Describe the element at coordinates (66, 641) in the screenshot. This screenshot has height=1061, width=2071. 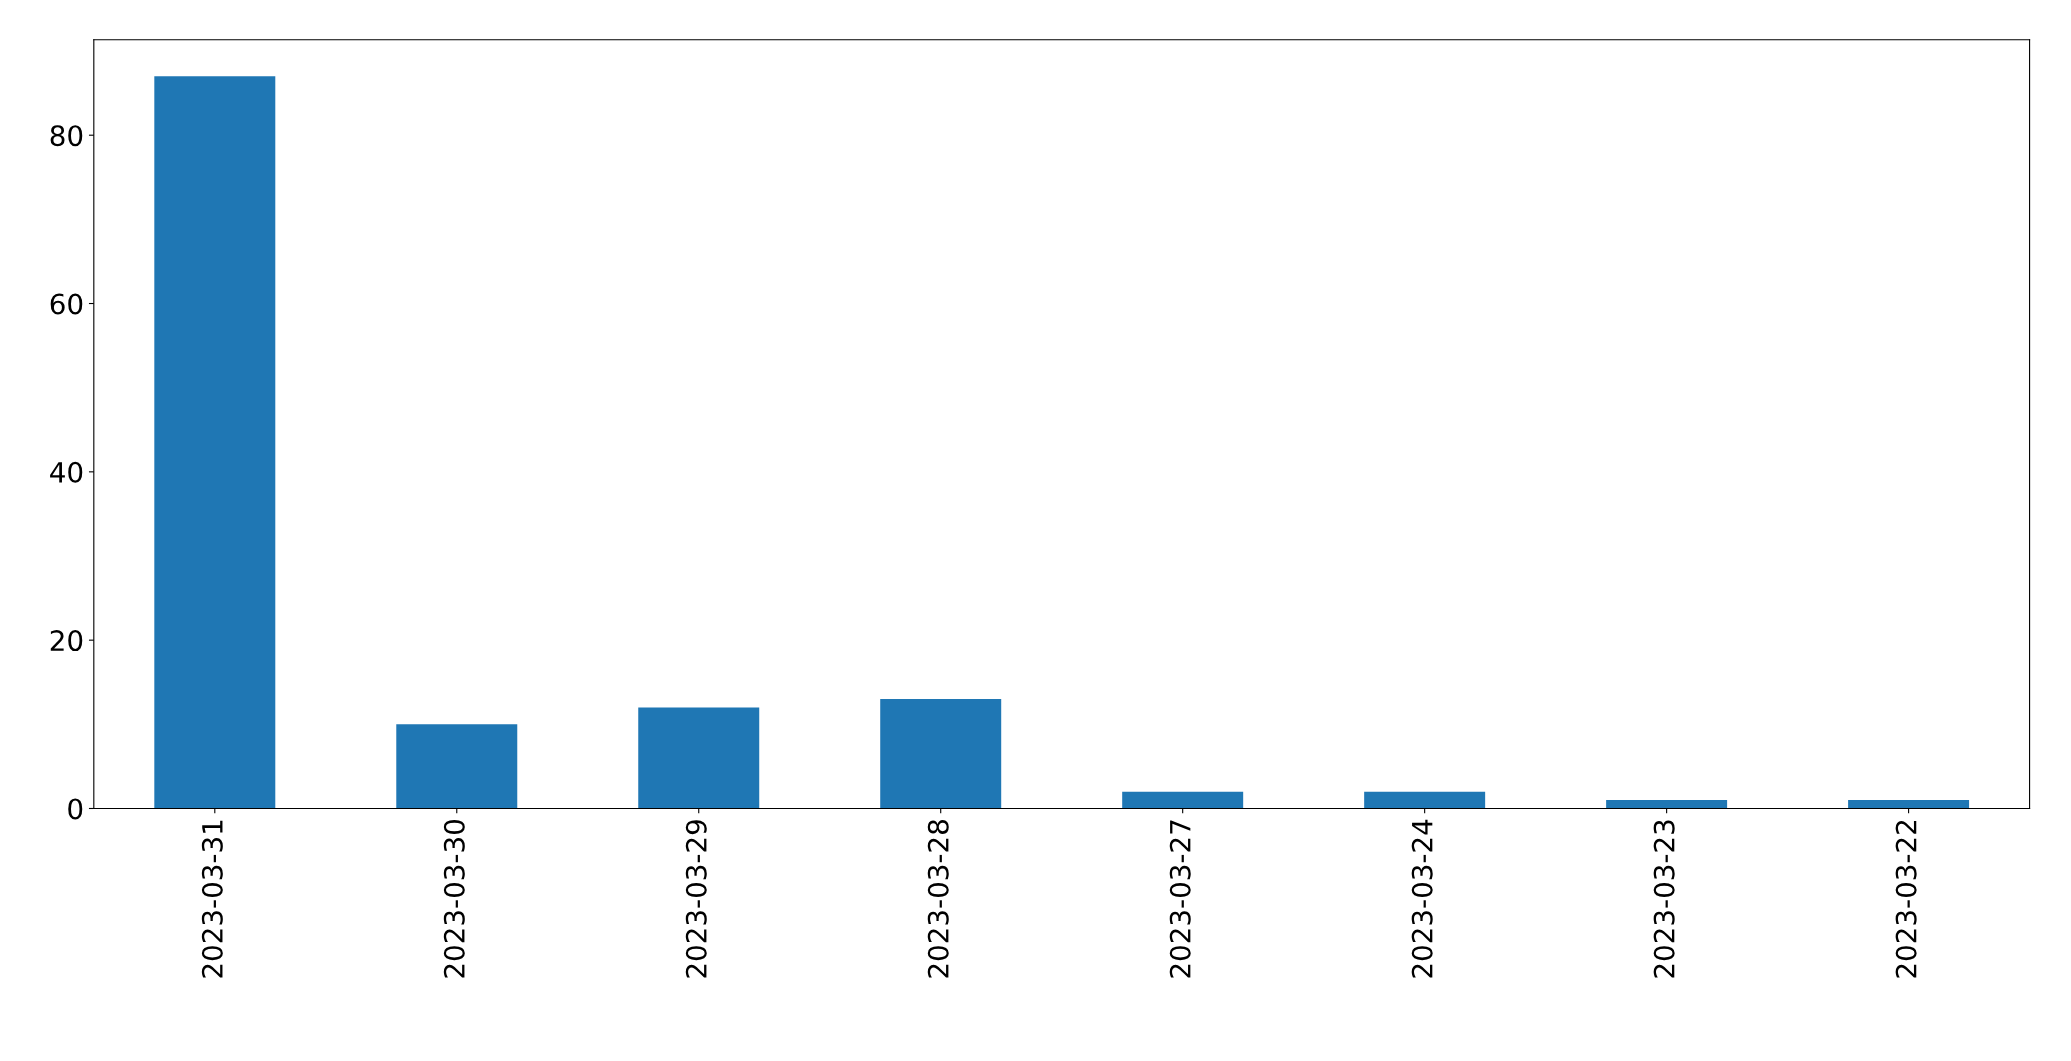
I see `y-tick-label: 20` at that location.